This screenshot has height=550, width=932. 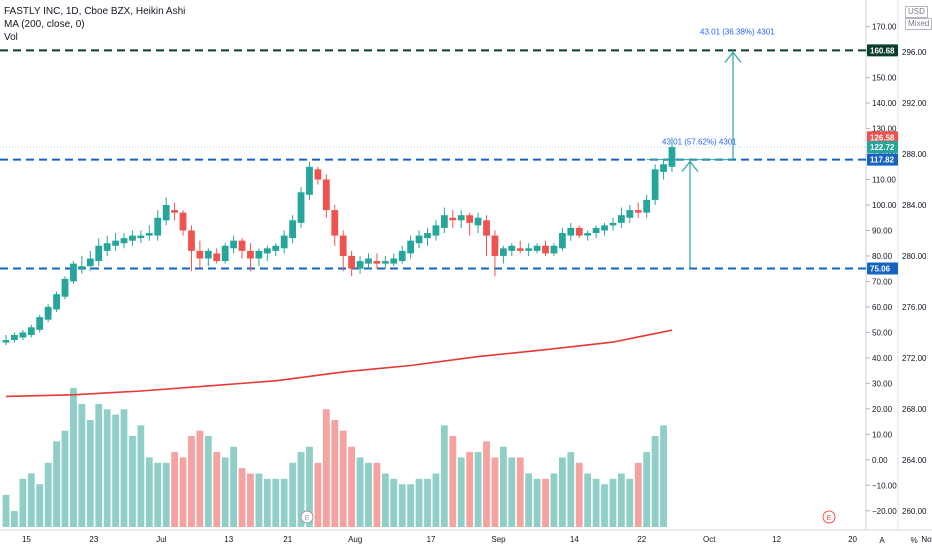 I want to click on right-tick-label: 296.00, so click(x=914, y=52).